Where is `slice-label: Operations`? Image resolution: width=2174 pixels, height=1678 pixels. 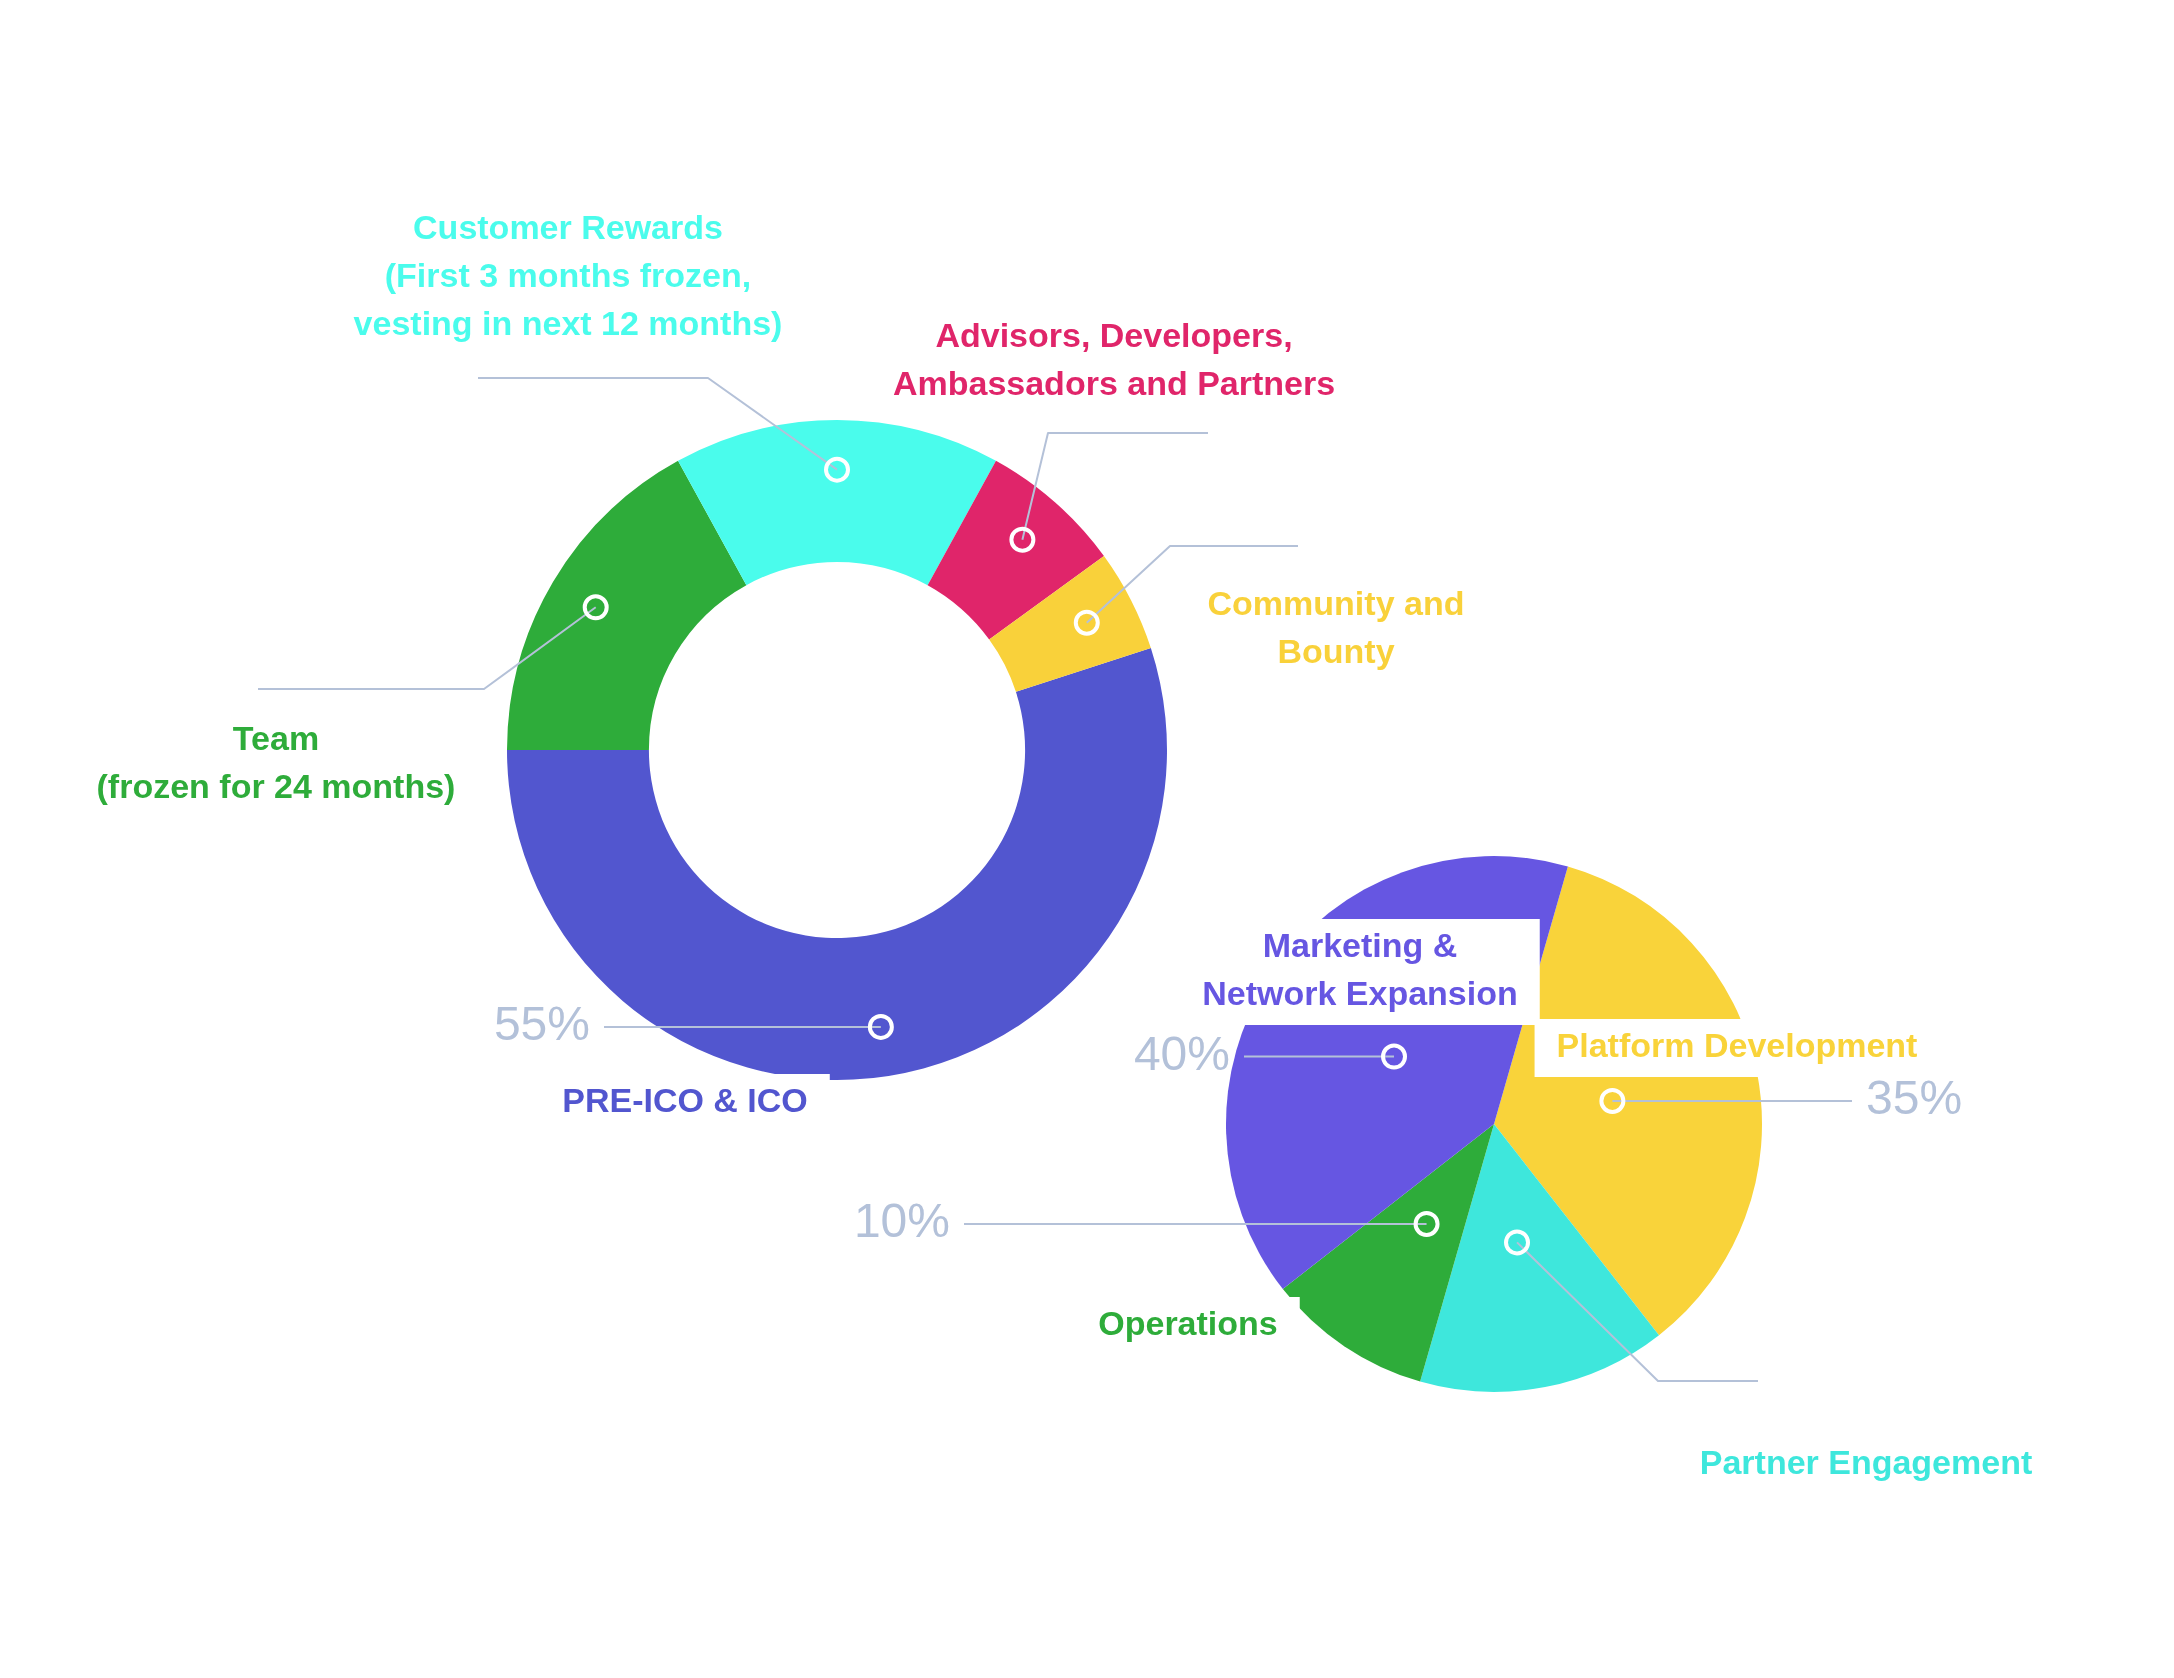
slice-label: Operations is located at coordinates (1188, 1323).